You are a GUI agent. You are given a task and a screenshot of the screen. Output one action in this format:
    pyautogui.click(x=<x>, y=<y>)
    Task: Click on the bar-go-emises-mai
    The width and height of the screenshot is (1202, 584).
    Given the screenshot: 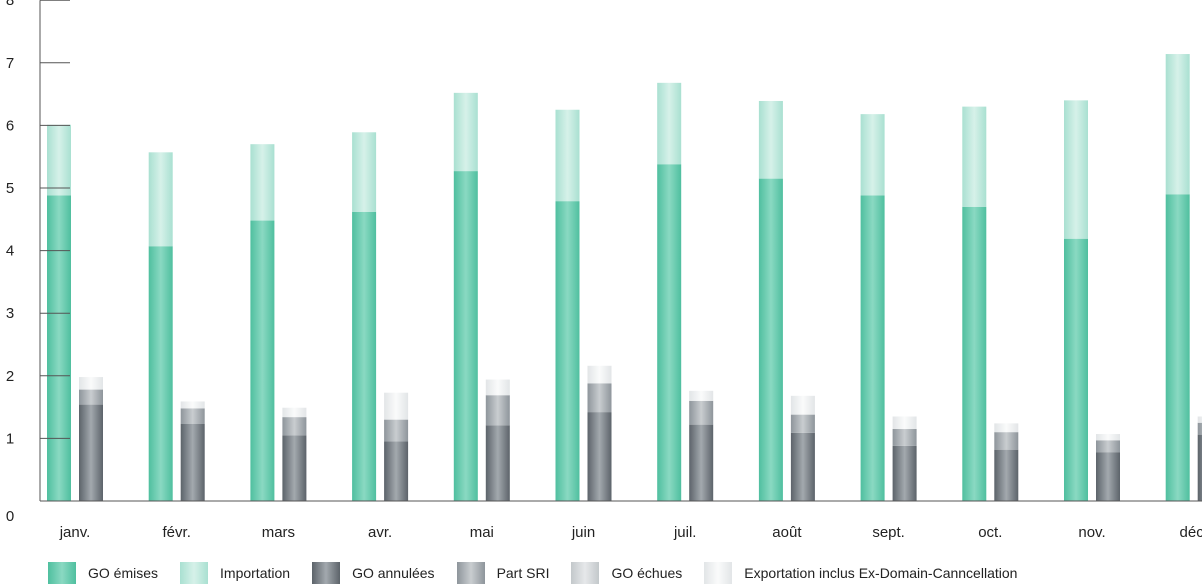 What is the action you would take?
    pyautogui.click(x=465, y=336)
    